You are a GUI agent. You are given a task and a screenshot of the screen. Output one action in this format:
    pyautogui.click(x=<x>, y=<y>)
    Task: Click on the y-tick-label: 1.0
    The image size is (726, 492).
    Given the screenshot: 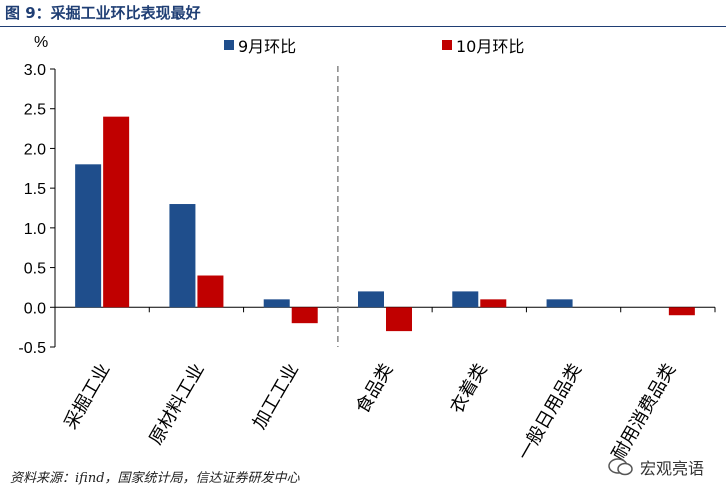 What is the action you would take?
    pyautogui.click(x=35, y=229)
    